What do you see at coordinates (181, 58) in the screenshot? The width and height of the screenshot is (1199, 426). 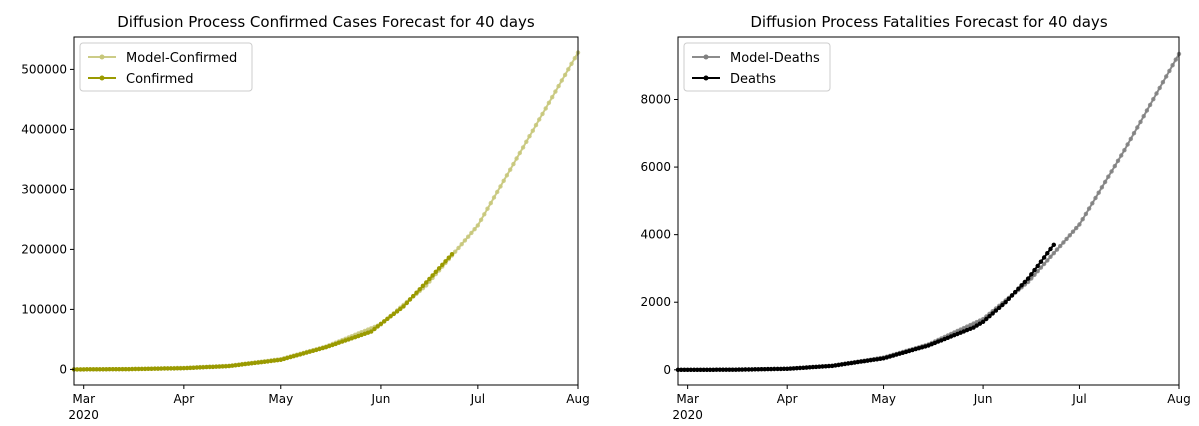 I see `legend-label: Model-Confirmed` at bounding box center [181, 58].